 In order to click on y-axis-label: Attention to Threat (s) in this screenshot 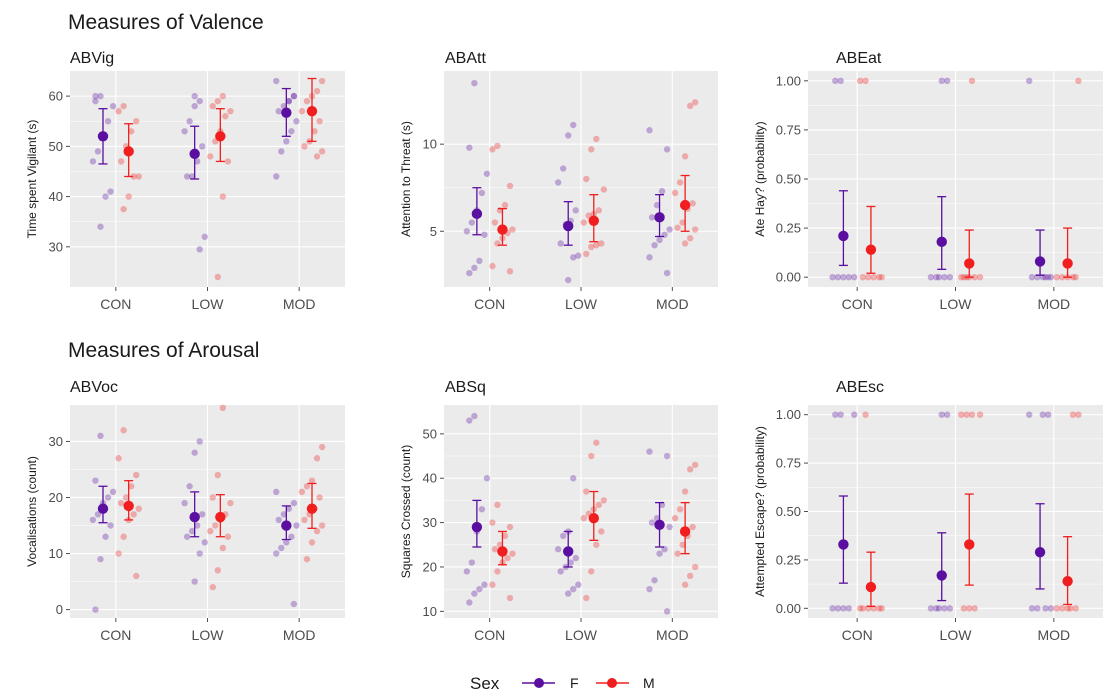, I will do `click(406, 179)`.